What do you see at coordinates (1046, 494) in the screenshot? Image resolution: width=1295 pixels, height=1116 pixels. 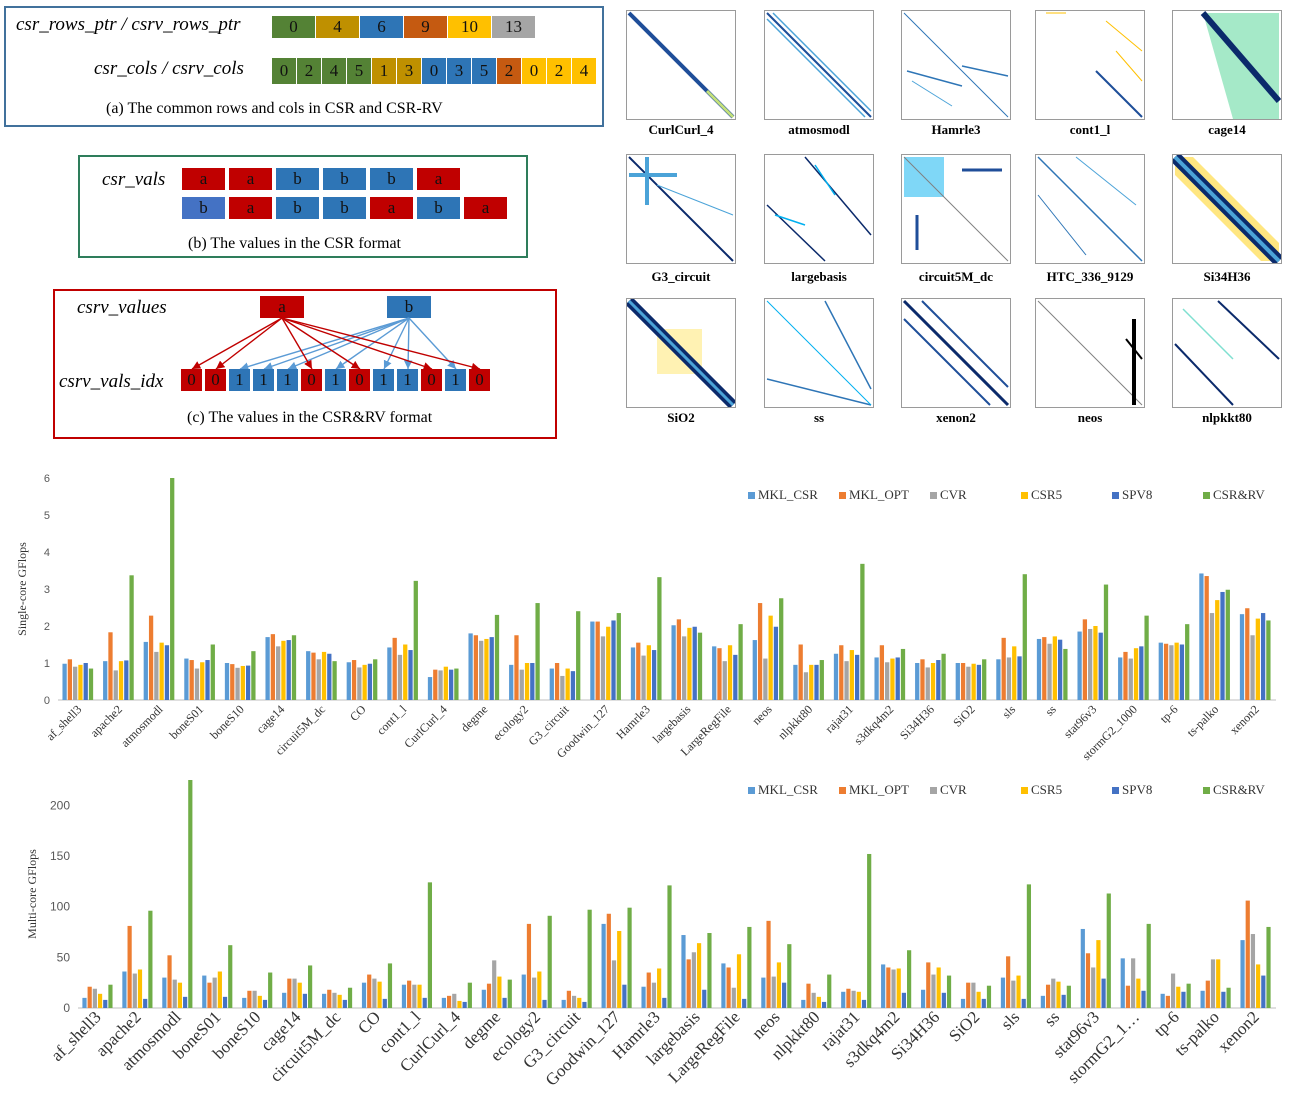 I see `legend-label: CSR5` at bounding box center [1046, 494].